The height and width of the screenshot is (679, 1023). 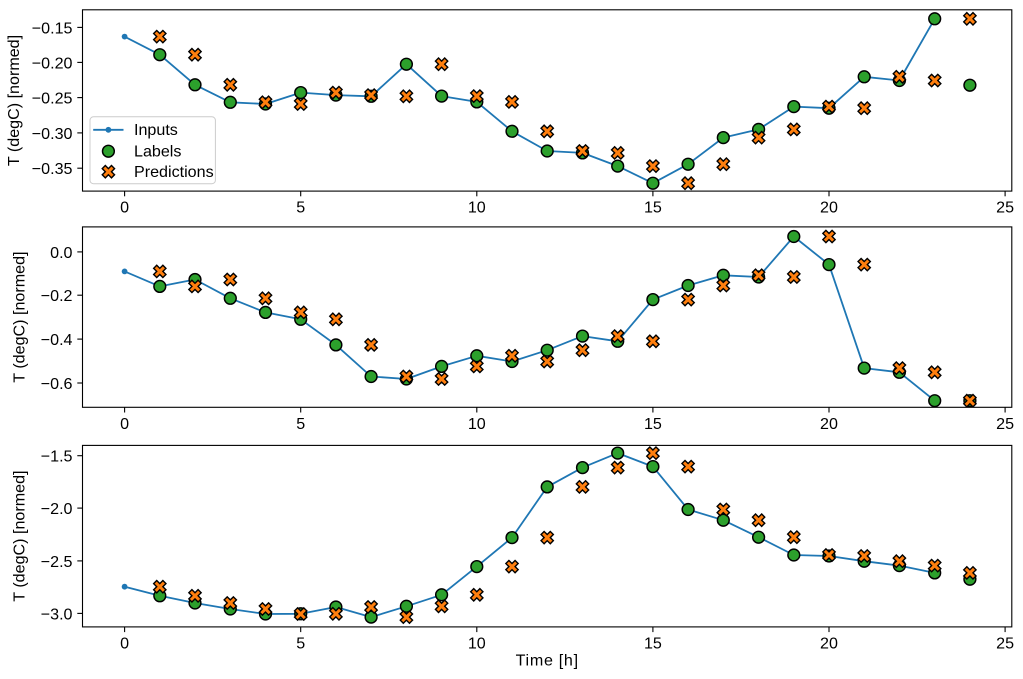 I want to click on svg-text: −0.30, so click(x=52, y=134).